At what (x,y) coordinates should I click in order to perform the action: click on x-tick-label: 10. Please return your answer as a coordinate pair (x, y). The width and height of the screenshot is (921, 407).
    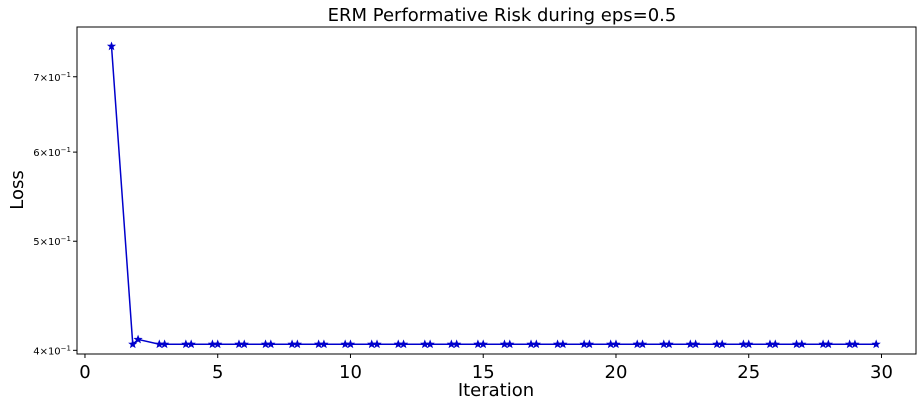
    Looking at the image, I should click on (350, 372).